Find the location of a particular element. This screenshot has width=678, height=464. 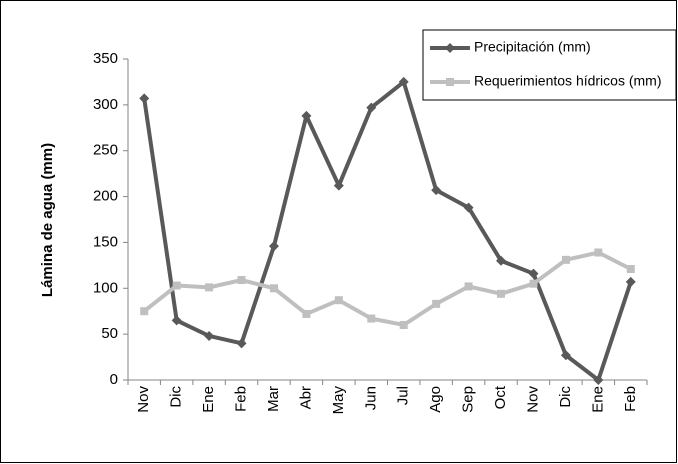

x-tick-label: Mar is located at coordinates (273, 399).